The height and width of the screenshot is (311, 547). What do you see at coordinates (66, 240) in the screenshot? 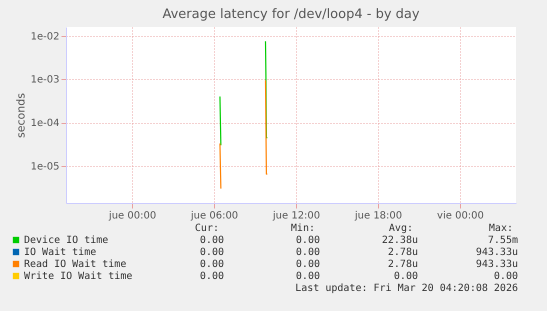
I see `legend-label: Device IO time` at bounding box center [66, 240].